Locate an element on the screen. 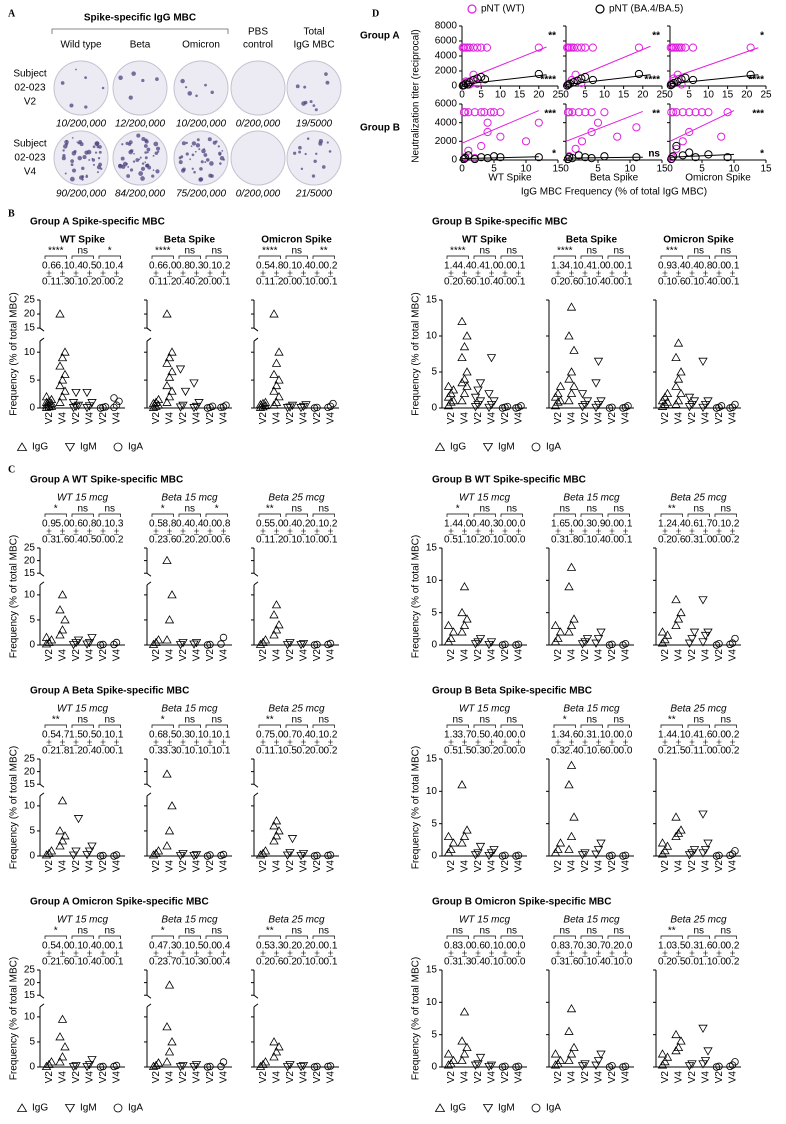 The height and width of the screenshot is (1124, 786). mean-label: 0.6 is located at coordinates (49, 266).